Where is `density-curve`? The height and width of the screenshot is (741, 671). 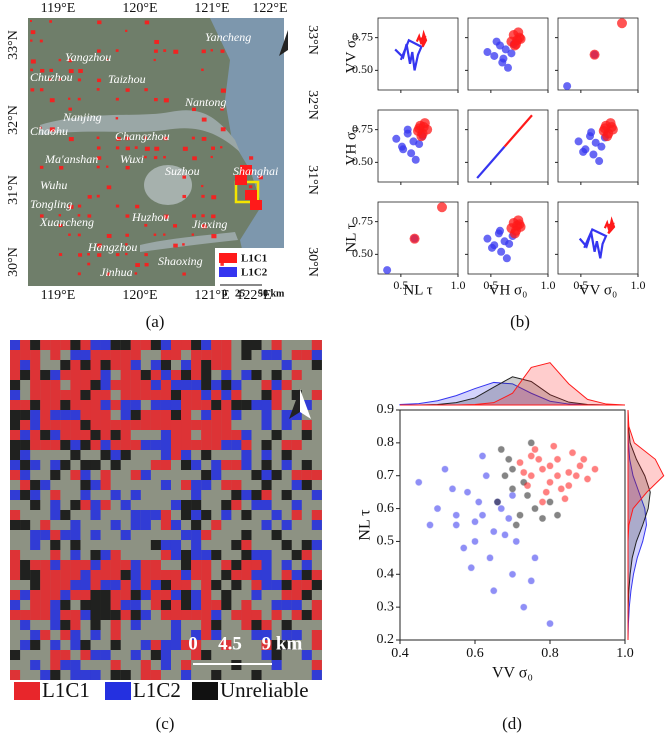 density-curve is located at coordinates (646, 524).